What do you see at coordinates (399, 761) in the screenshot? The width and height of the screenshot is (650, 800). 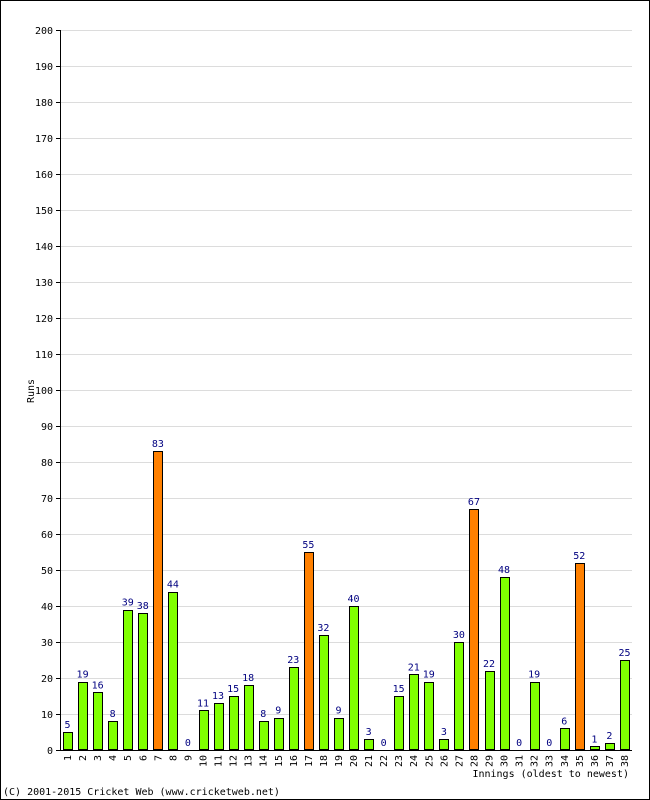 I see `x-tick-label: 23` at bounding box center [399, 761].